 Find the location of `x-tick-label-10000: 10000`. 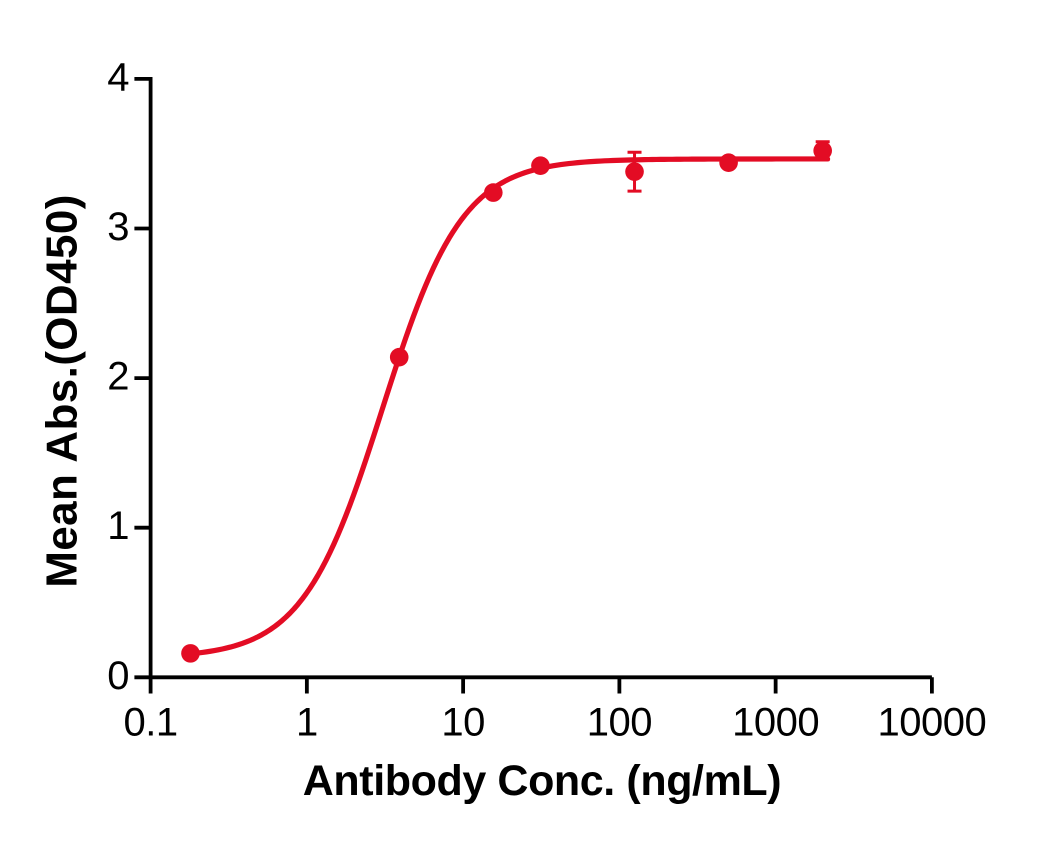

x-tick-label-10000: 10000 is located at coordinates (932, 723).